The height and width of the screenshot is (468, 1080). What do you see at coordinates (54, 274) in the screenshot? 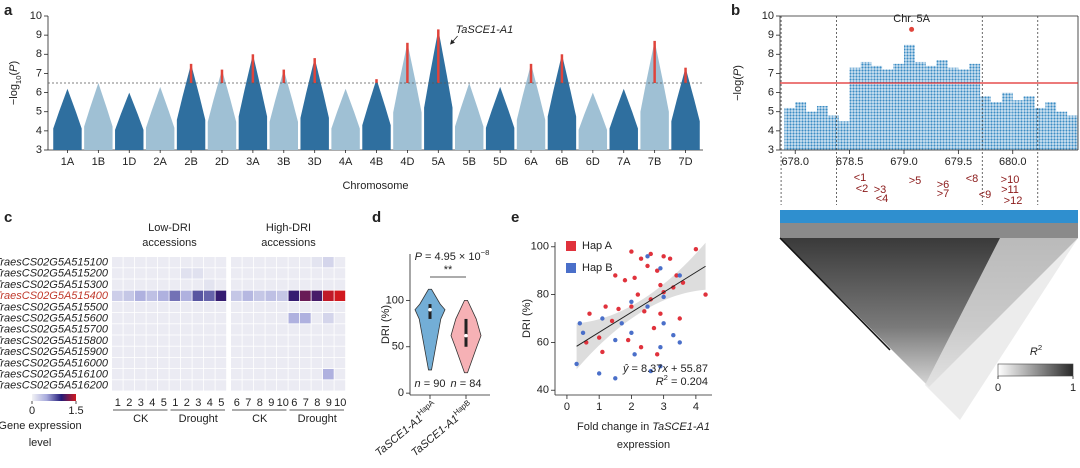
I see `row-label: TraesCS02G5A515200` at bounding box center [54, 274].